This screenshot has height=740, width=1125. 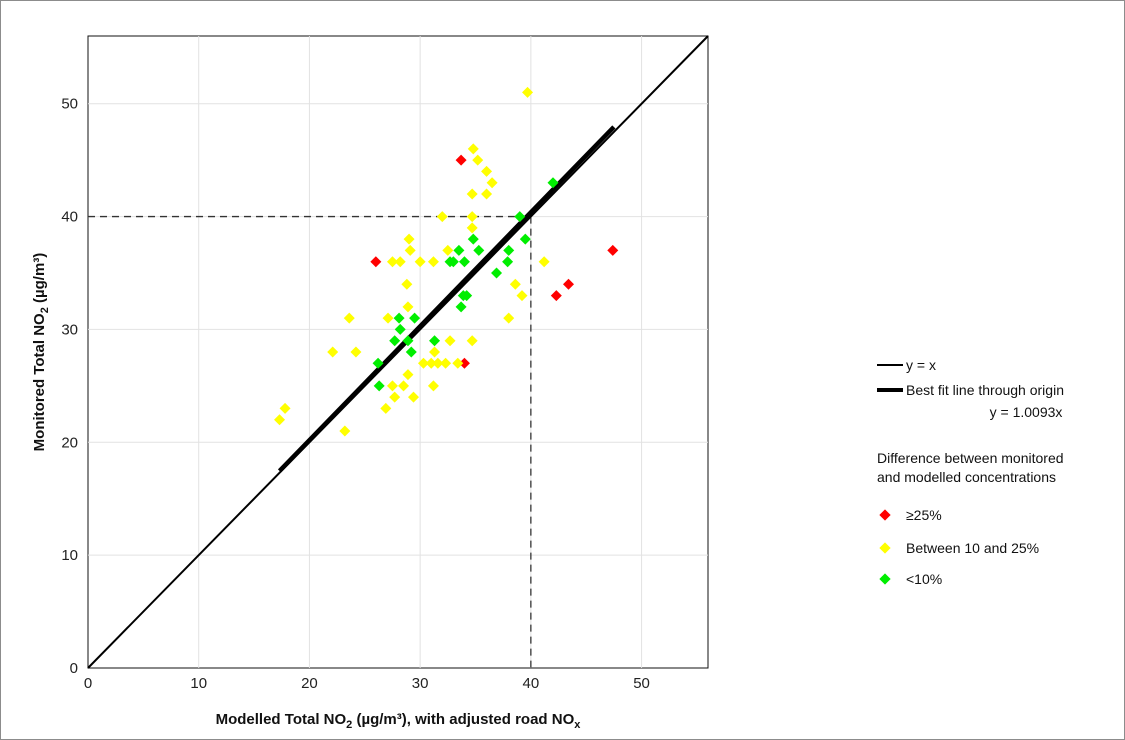 I want to click on x-tick-labels: 0 10 20 30 40 50, so click(x=367, y=683).